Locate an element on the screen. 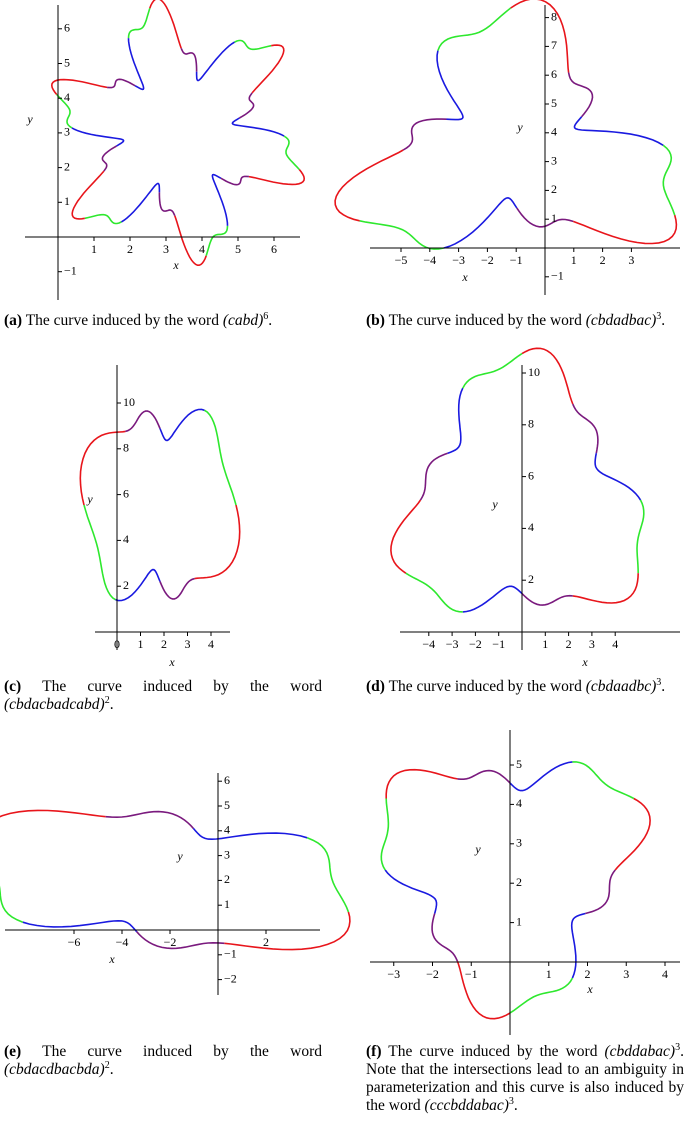 The height and width of the screenshot is (1144, 685). caption-word: (cabd) is located at coordinates (243, 320).